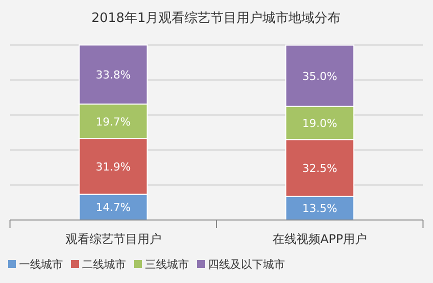 Image resolution: width=433 pixels, height=283 pixels. I want to click on legend-label: 一线城市, so click(41, 264).